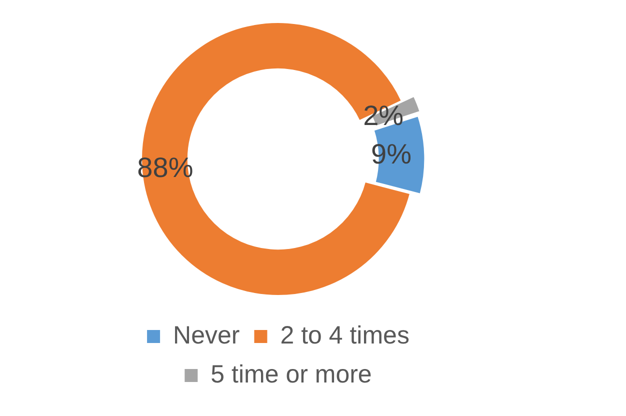 The image size is (626, 416). I want to click on legend-label: Never, so click(206, 335).